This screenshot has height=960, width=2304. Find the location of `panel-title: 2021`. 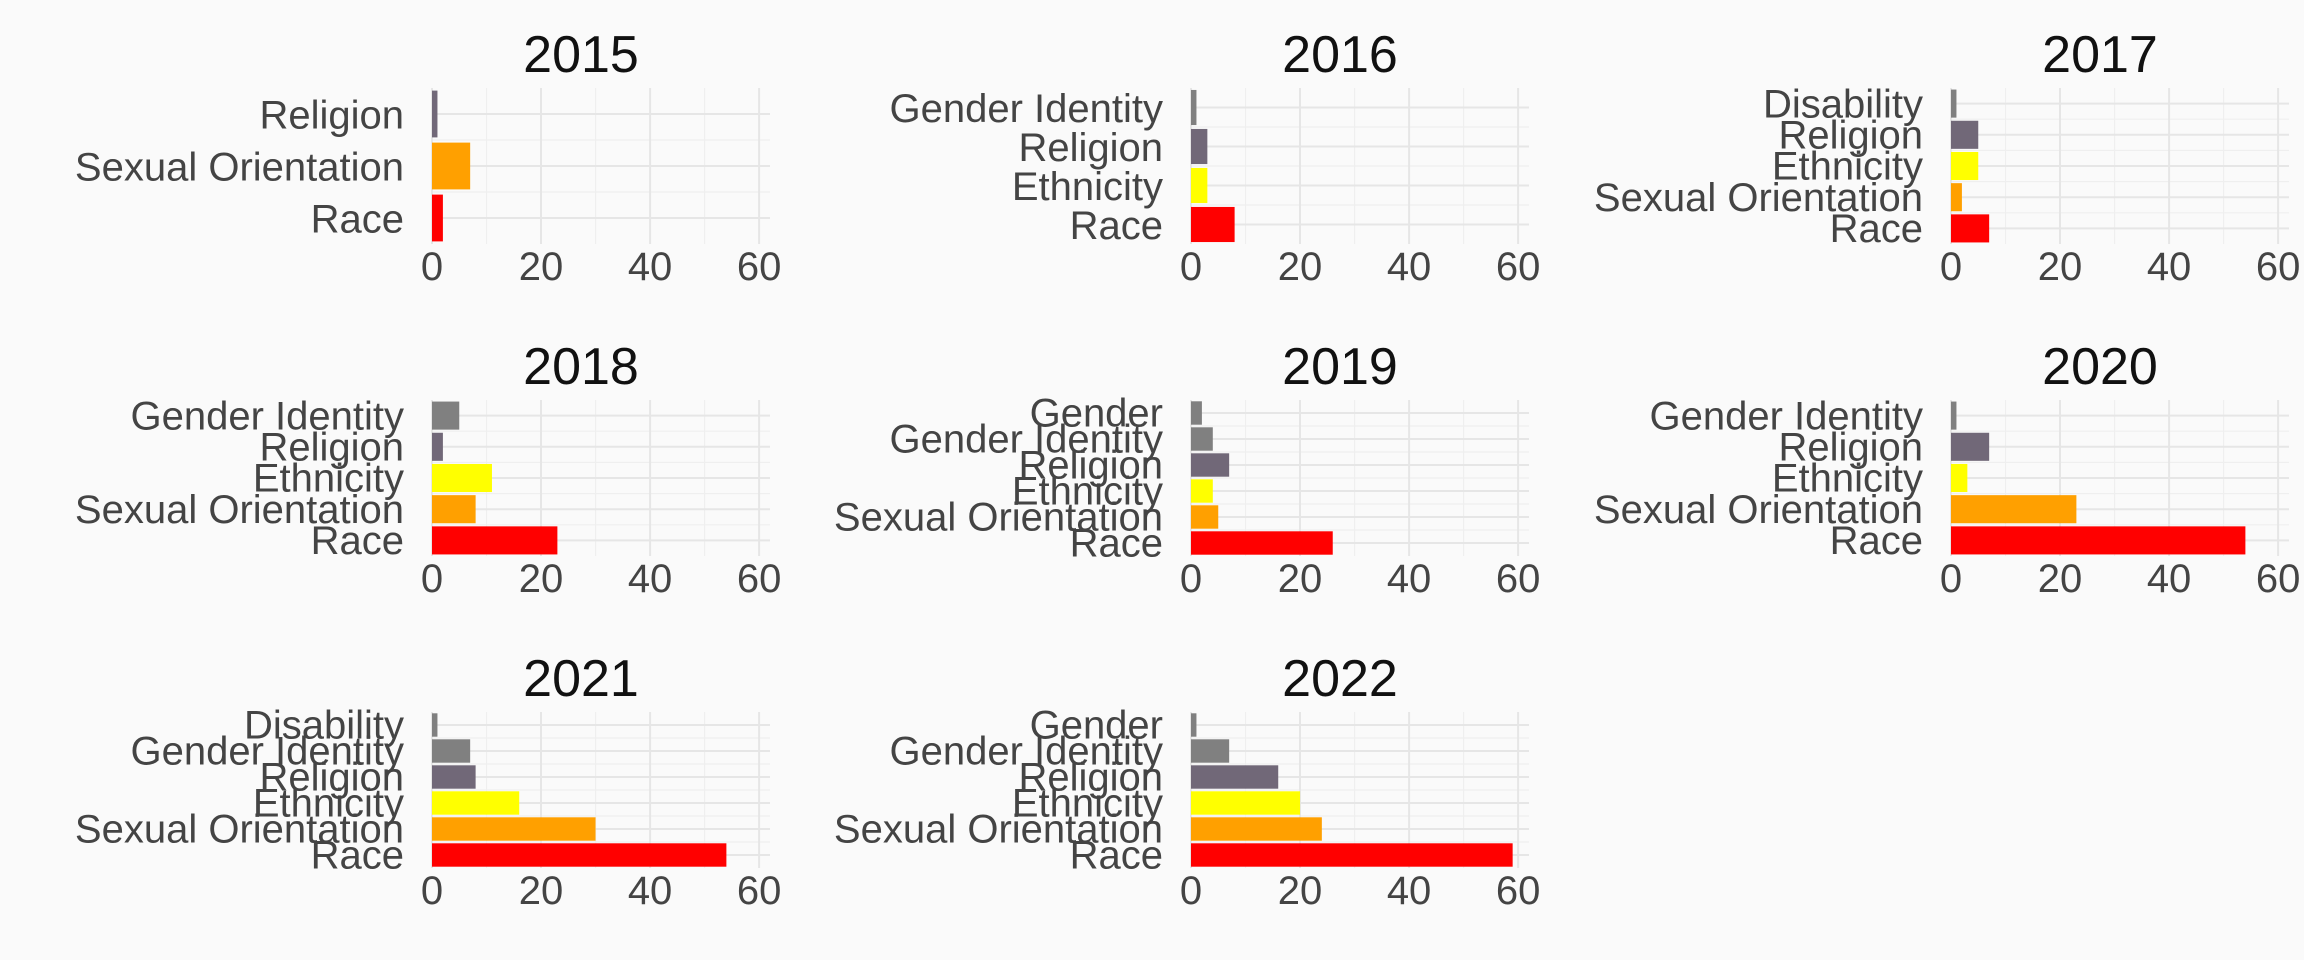

panel-title: 2021 is located at coordinates (581, 679).